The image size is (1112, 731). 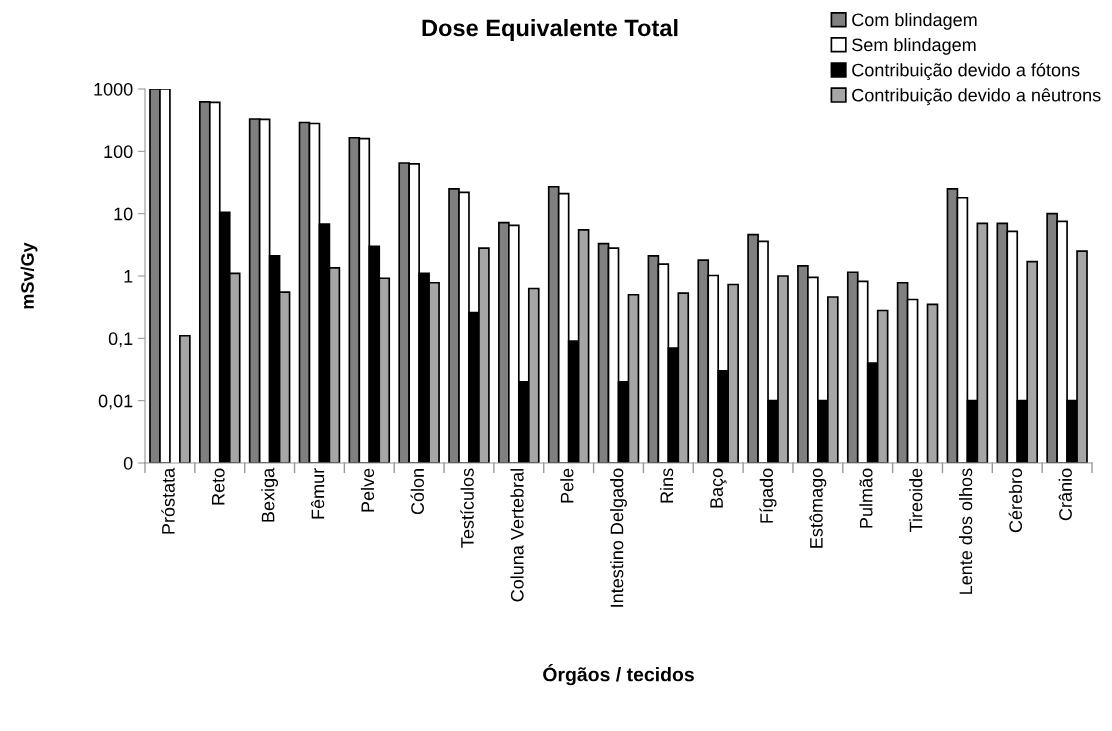 What do you see at coordinates (113, 89) in the screenshot?
I see `y-tick-label: 1000` at bounding box center [113, 89].